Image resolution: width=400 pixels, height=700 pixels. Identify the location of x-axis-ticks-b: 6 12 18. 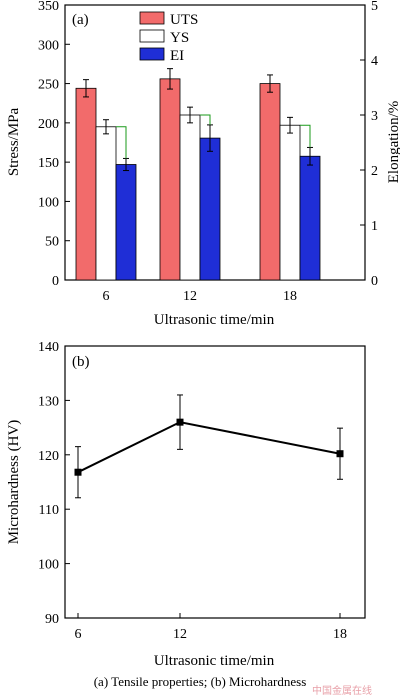
(211, 627).